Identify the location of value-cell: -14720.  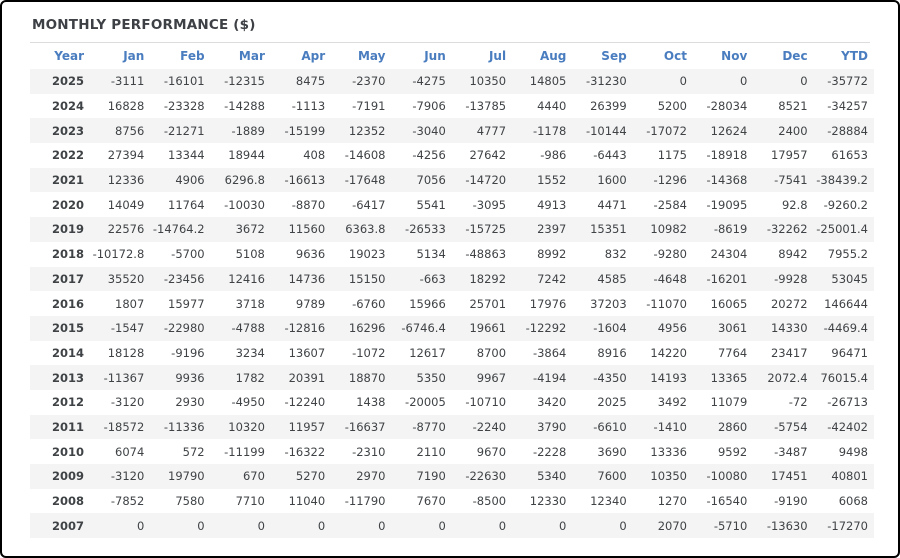
(486, 180).